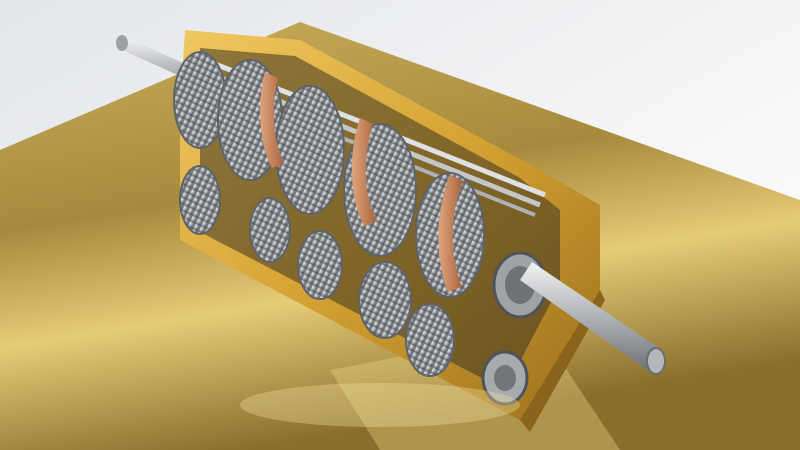  What do you see at coordinates (514, 328) in the screenshot?
I see `bearings` at bounding box center [514, 328].